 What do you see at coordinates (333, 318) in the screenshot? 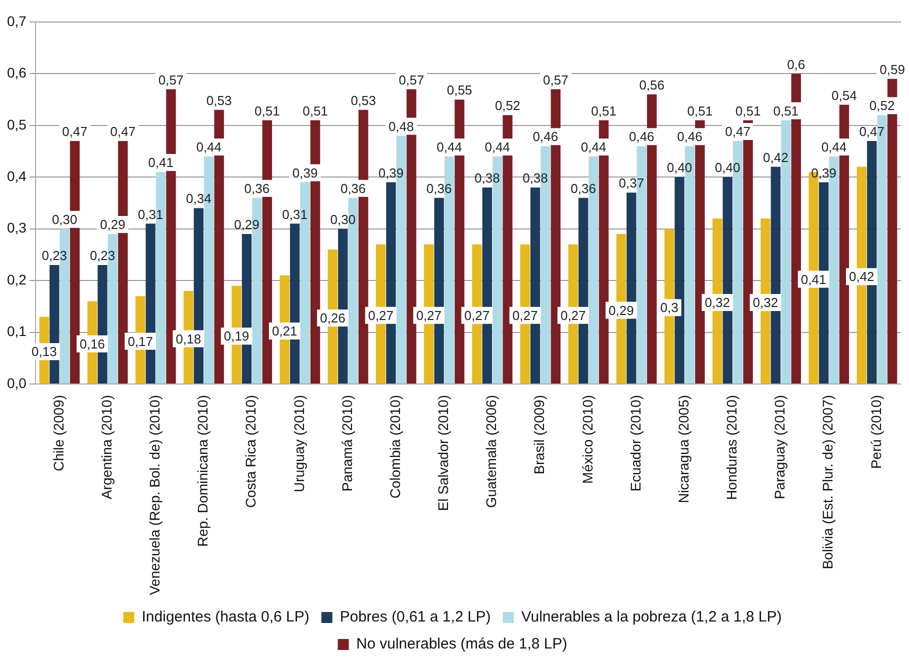
I see `data-label: 0,26` at bounding box center [333, 318].